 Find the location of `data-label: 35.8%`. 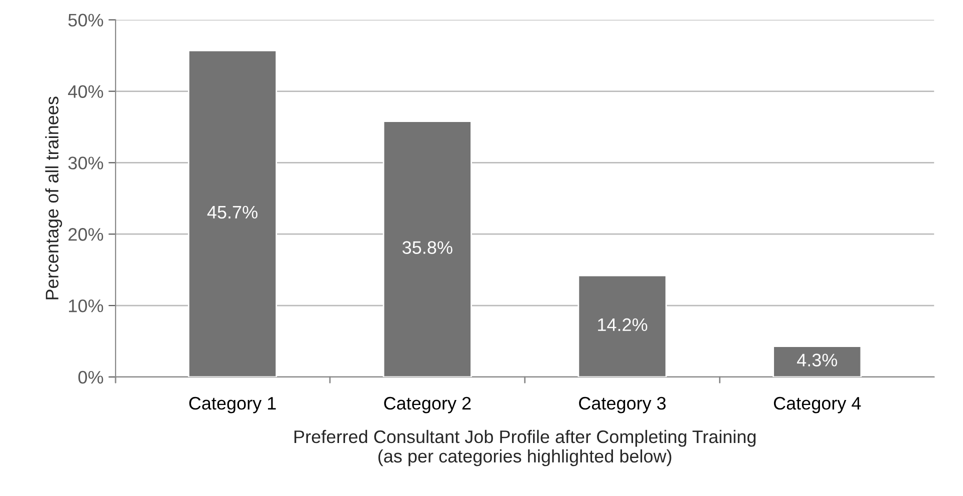

data-label: 35.8% is located at coordinates (427, 247).